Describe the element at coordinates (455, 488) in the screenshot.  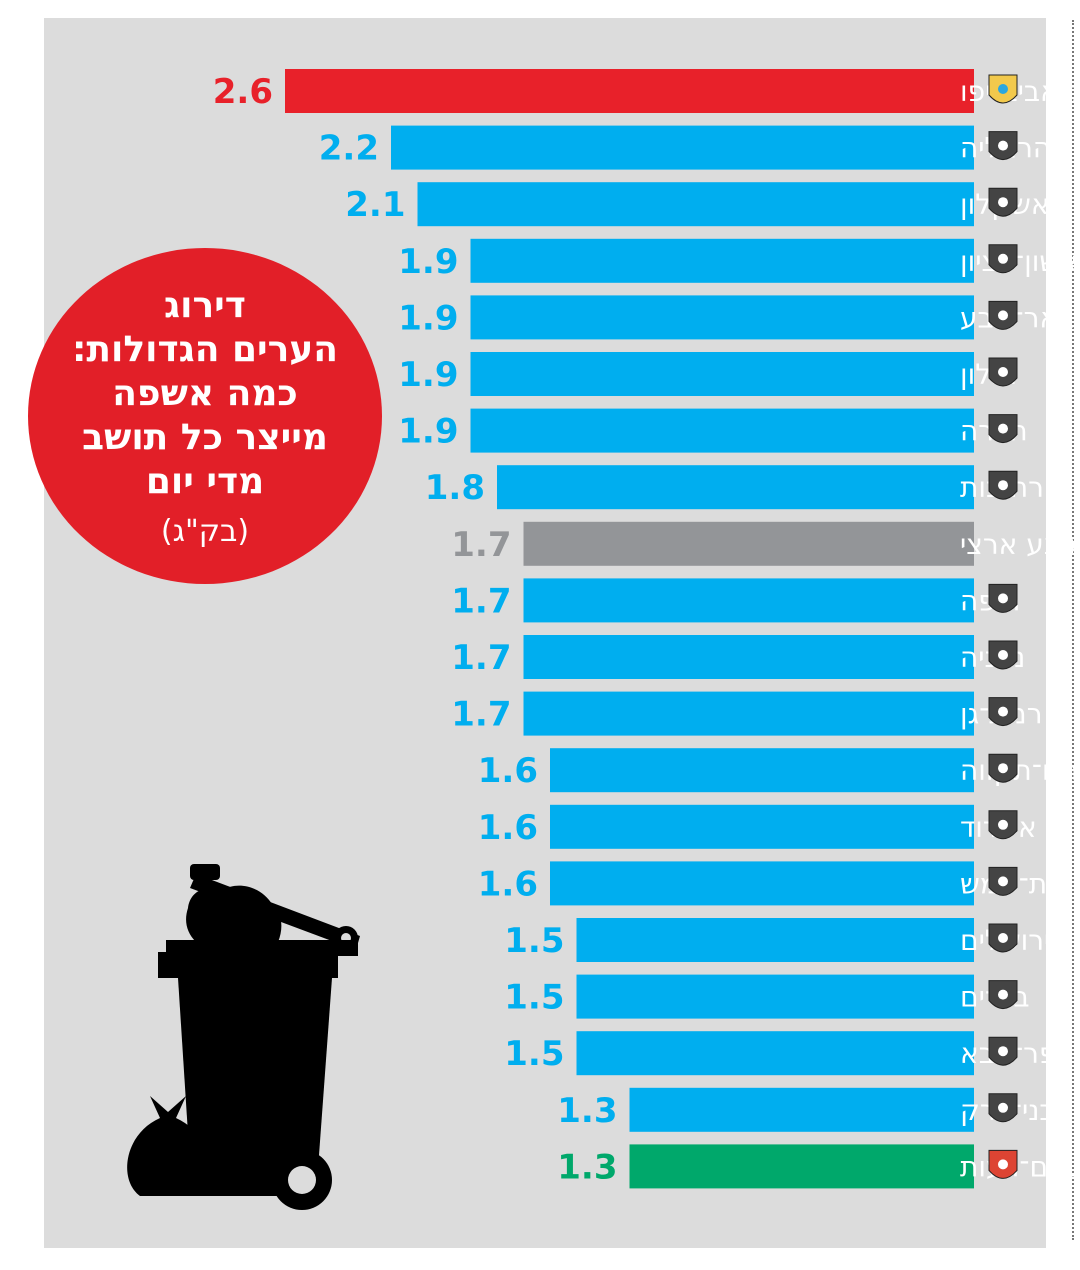
I see `value-label: 1.8` at that location.